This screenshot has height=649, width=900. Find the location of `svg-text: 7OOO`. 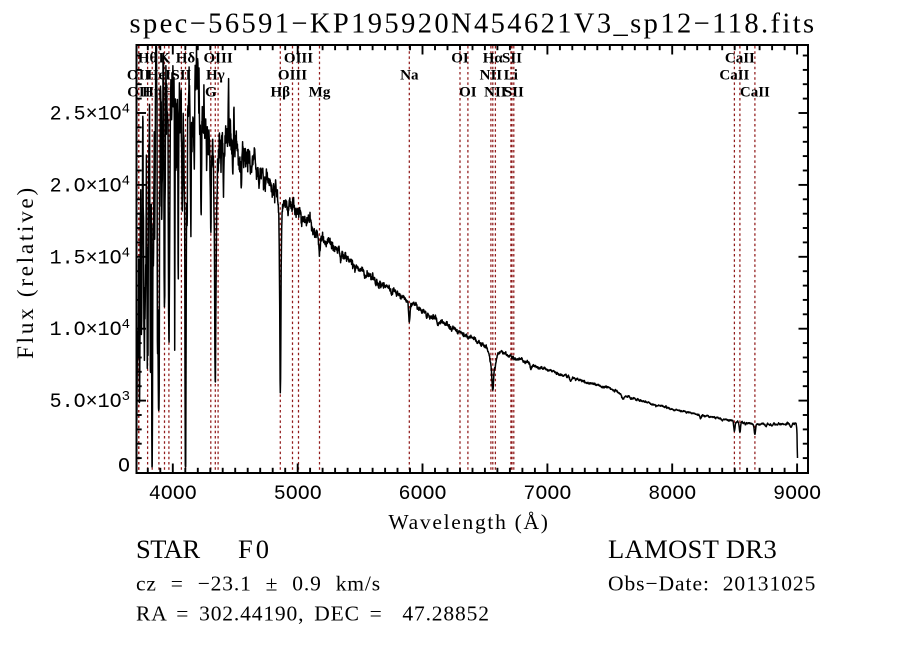

svg-text: 7OOO is located at coordinates (547, 494).